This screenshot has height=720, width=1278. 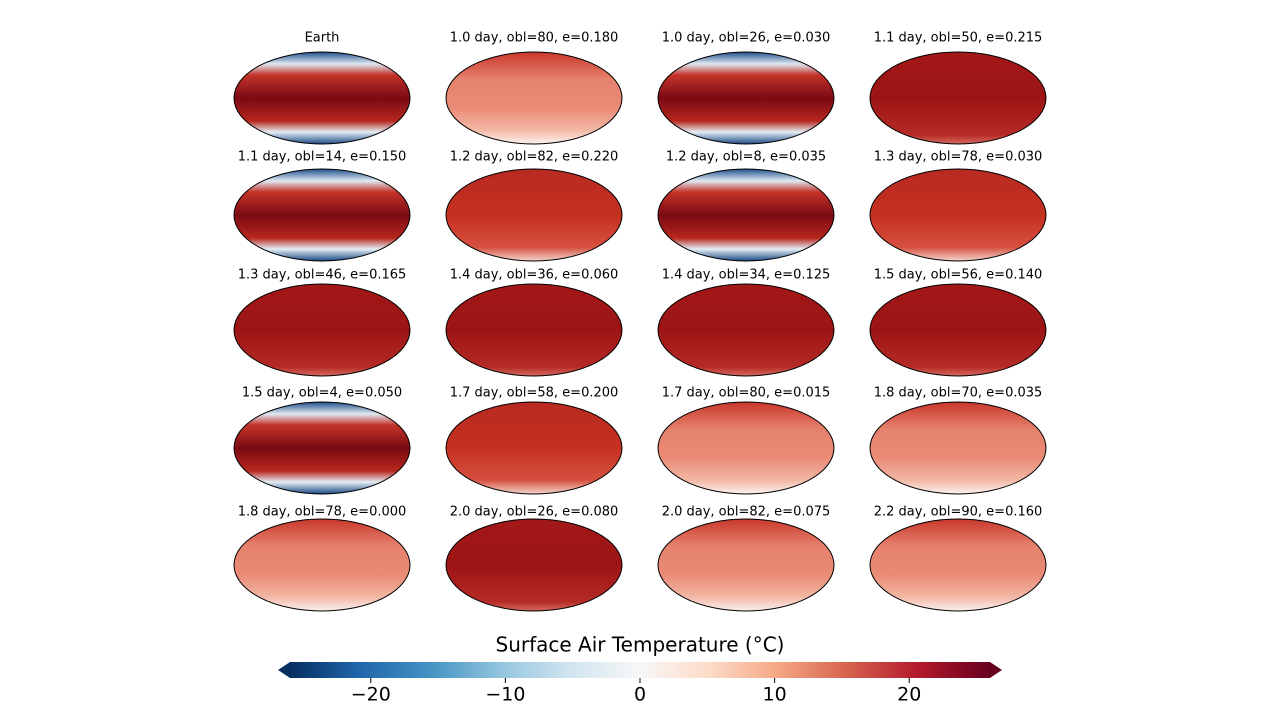 What do you see at coordinates (775, 695) in the screenshot?
I see `colorbar-tick-label: 10` at bounding box center [775, 695].